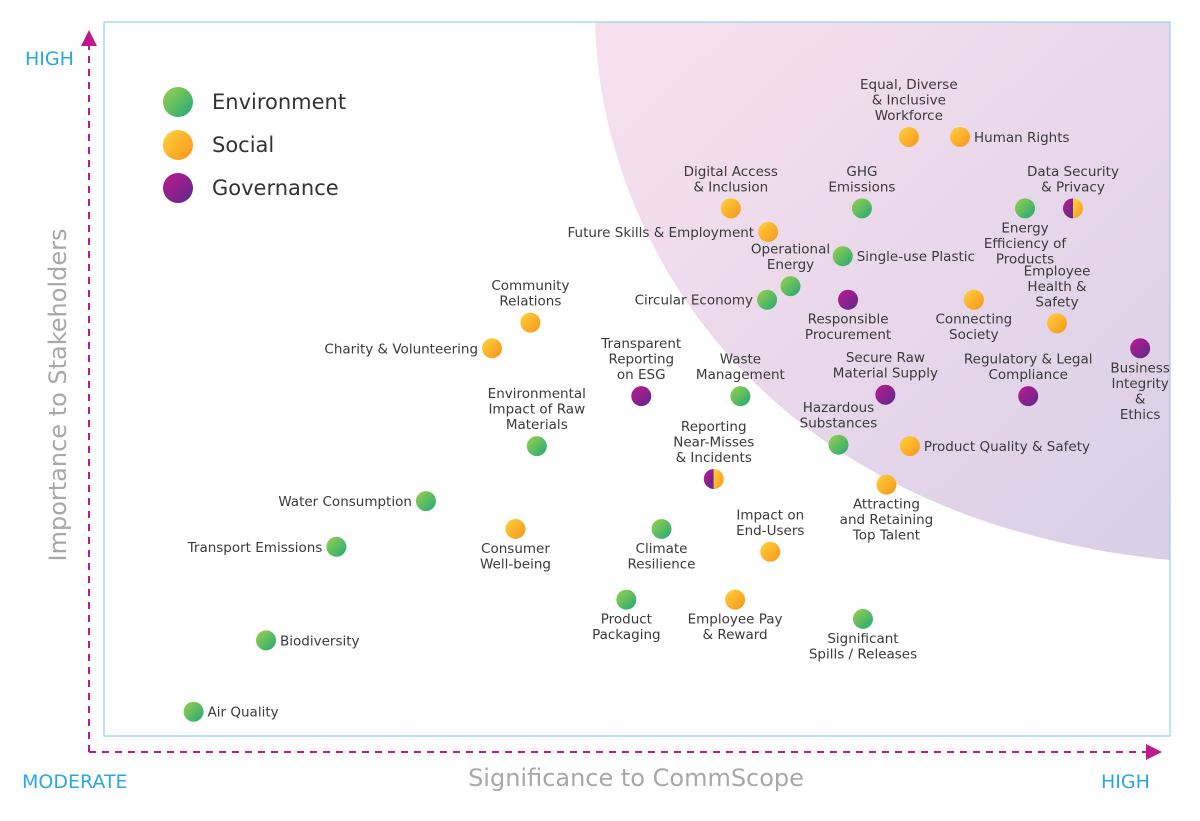  What do you see at coordinates (838, 444) in the screenshot?
I see `point-hazardous-substances` at bounding box center [838, 444].